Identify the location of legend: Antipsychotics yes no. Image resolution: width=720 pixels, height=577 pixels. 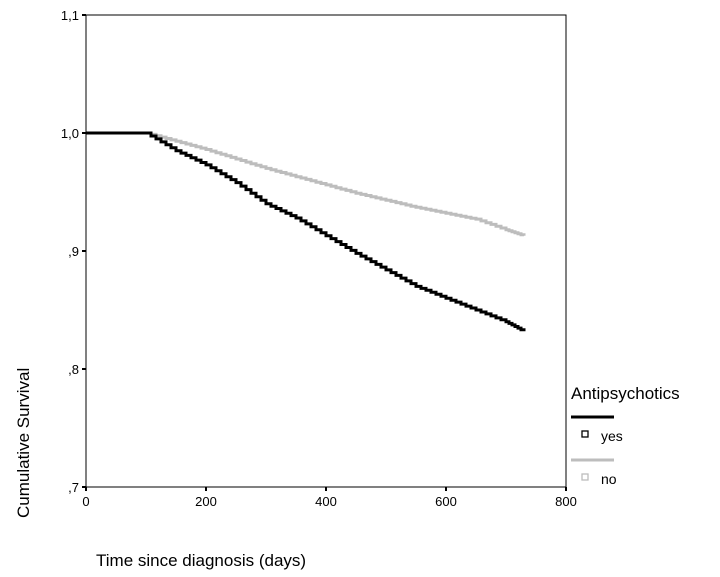
(625, 435).